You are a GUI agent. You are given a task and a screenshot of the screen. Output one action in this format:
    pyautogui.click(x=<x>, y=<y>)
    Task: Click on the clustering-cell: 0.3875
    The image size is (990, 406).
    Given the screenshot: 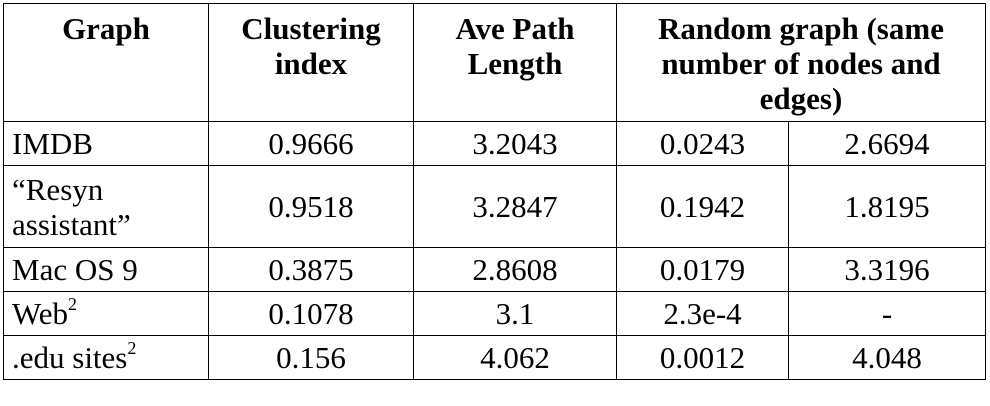 What is the action you would take?
    pyautogui.click(x=311, y=269)
    